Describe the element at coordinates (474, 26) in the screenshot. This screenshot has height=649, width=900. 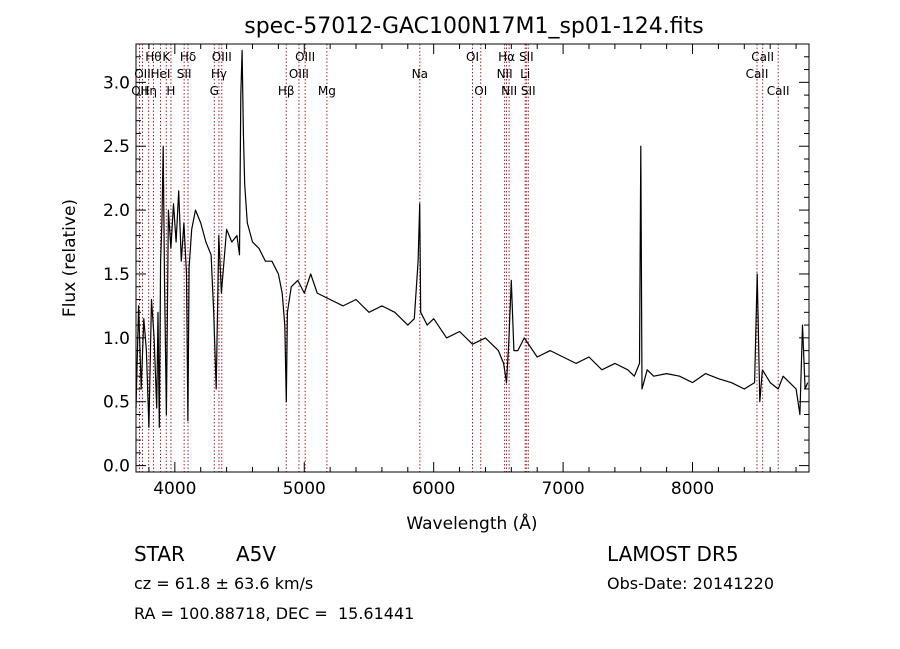
I see `chart-title: spec-57012-GAC100N17M1_sp01-124.fits` at that location.